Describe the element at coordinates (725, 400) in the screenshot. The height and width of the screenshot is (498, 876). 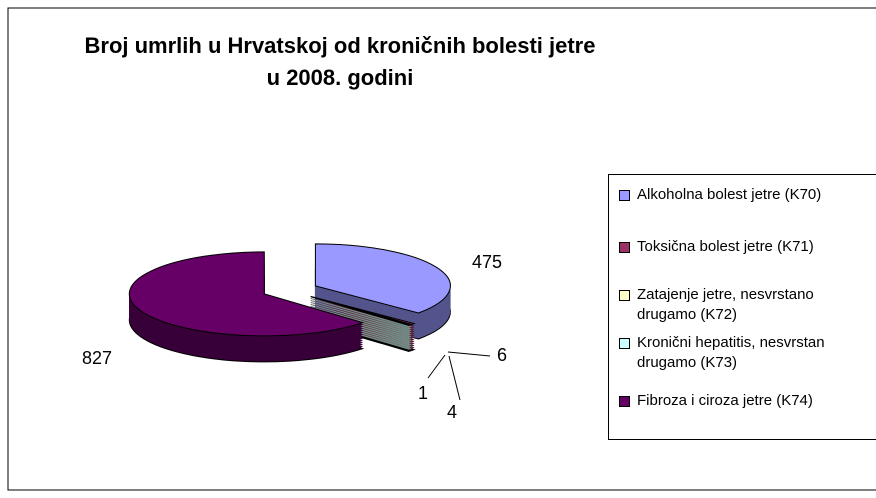
I see `legend-label: Fibroza i ciroza jetre (K74)` at that location.